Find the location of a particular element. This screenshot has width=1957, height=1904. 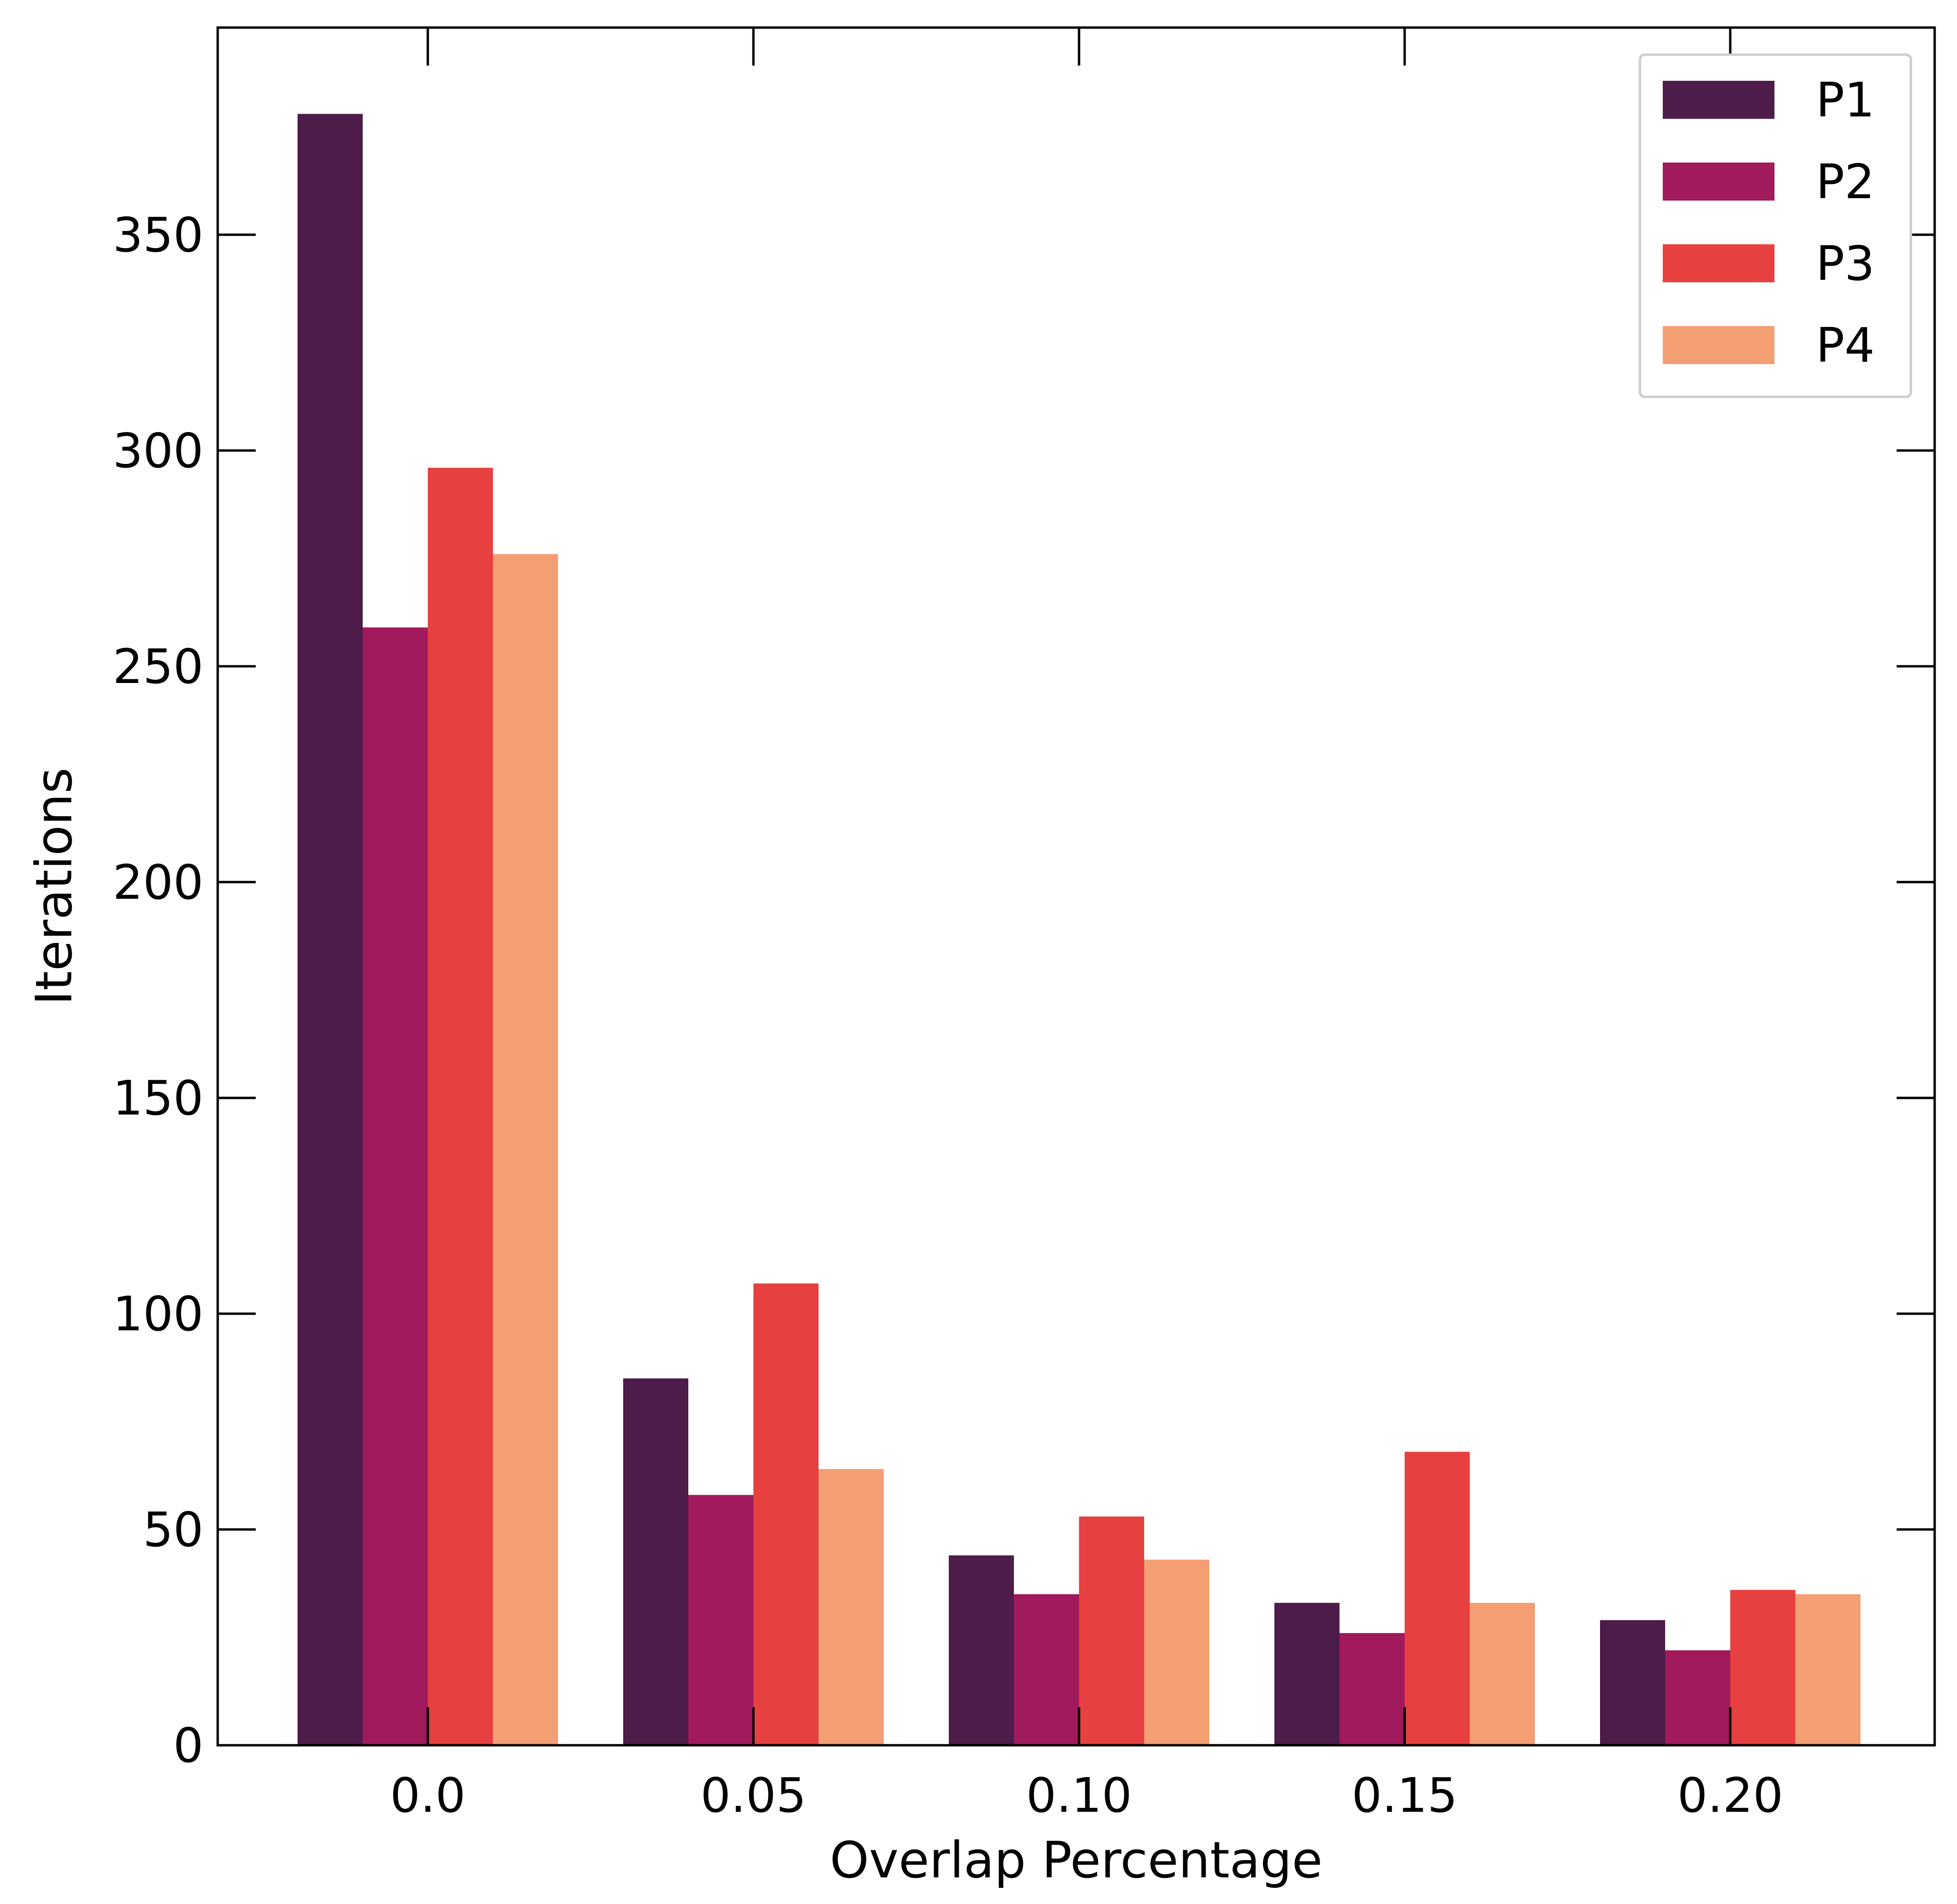

y-tick-label: 200 is located at coordinates (158, 883).